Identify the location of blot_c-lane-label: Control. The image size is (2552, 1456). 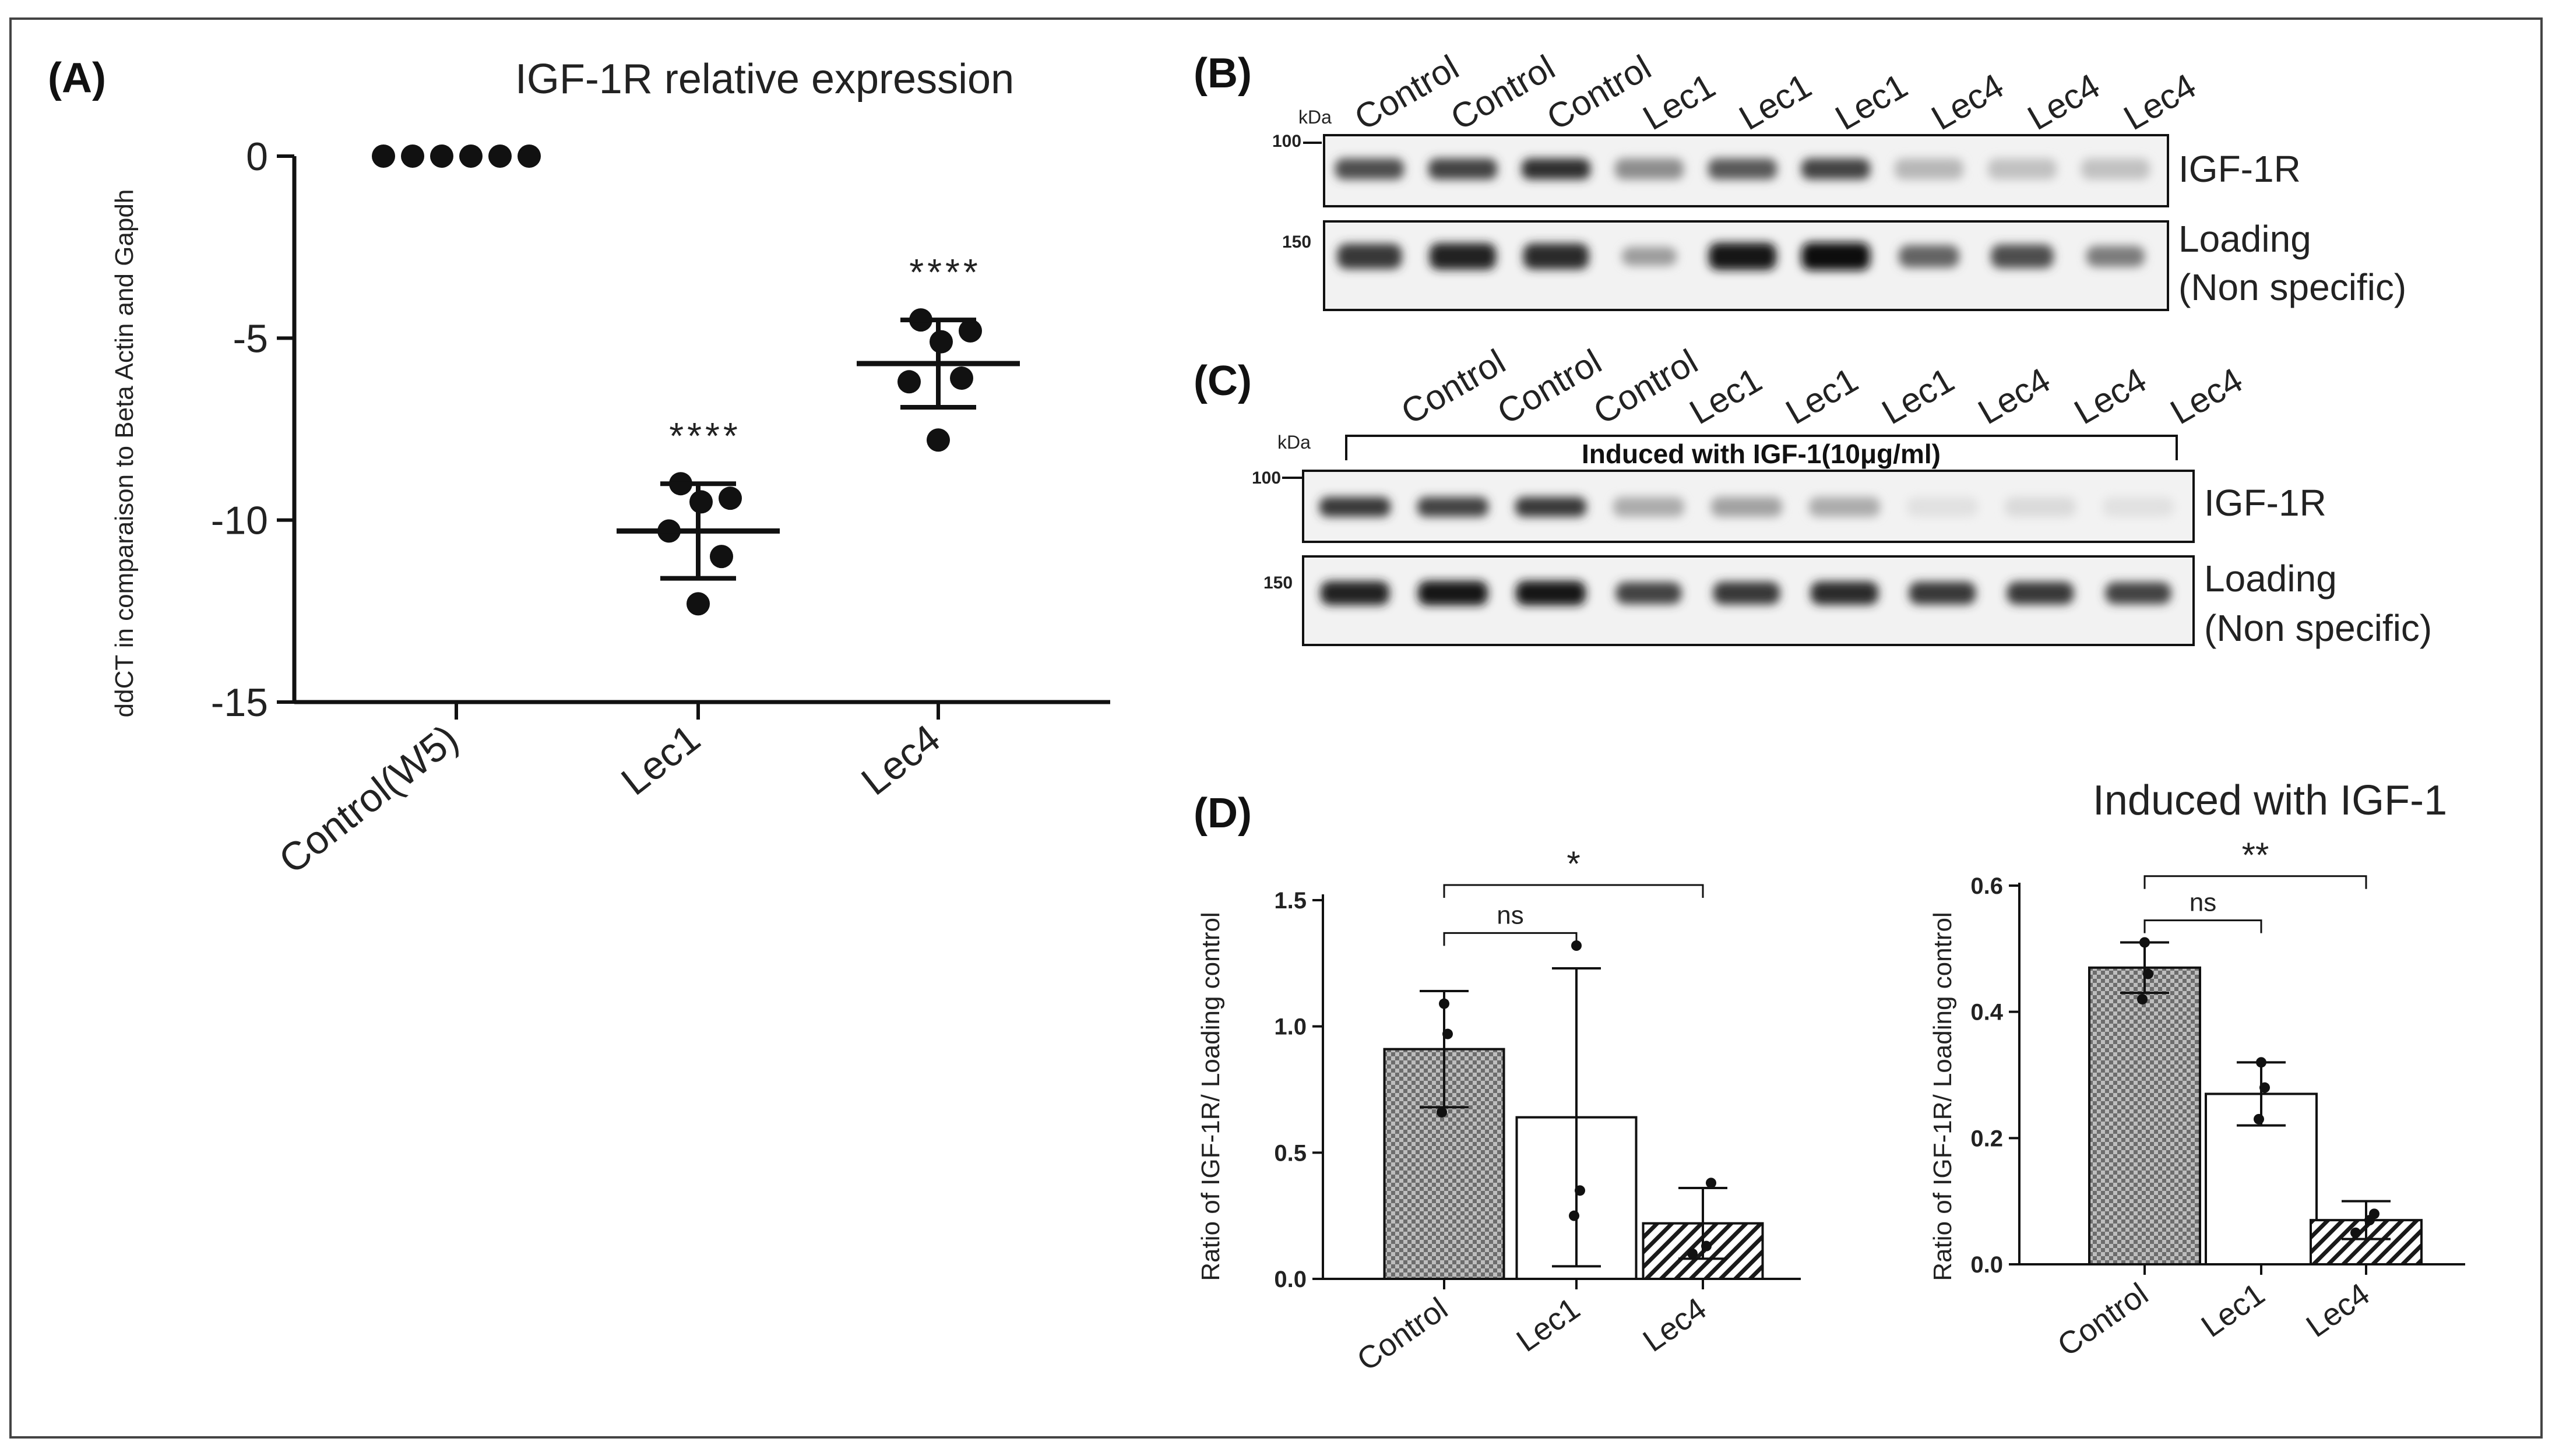
(1549, 387).